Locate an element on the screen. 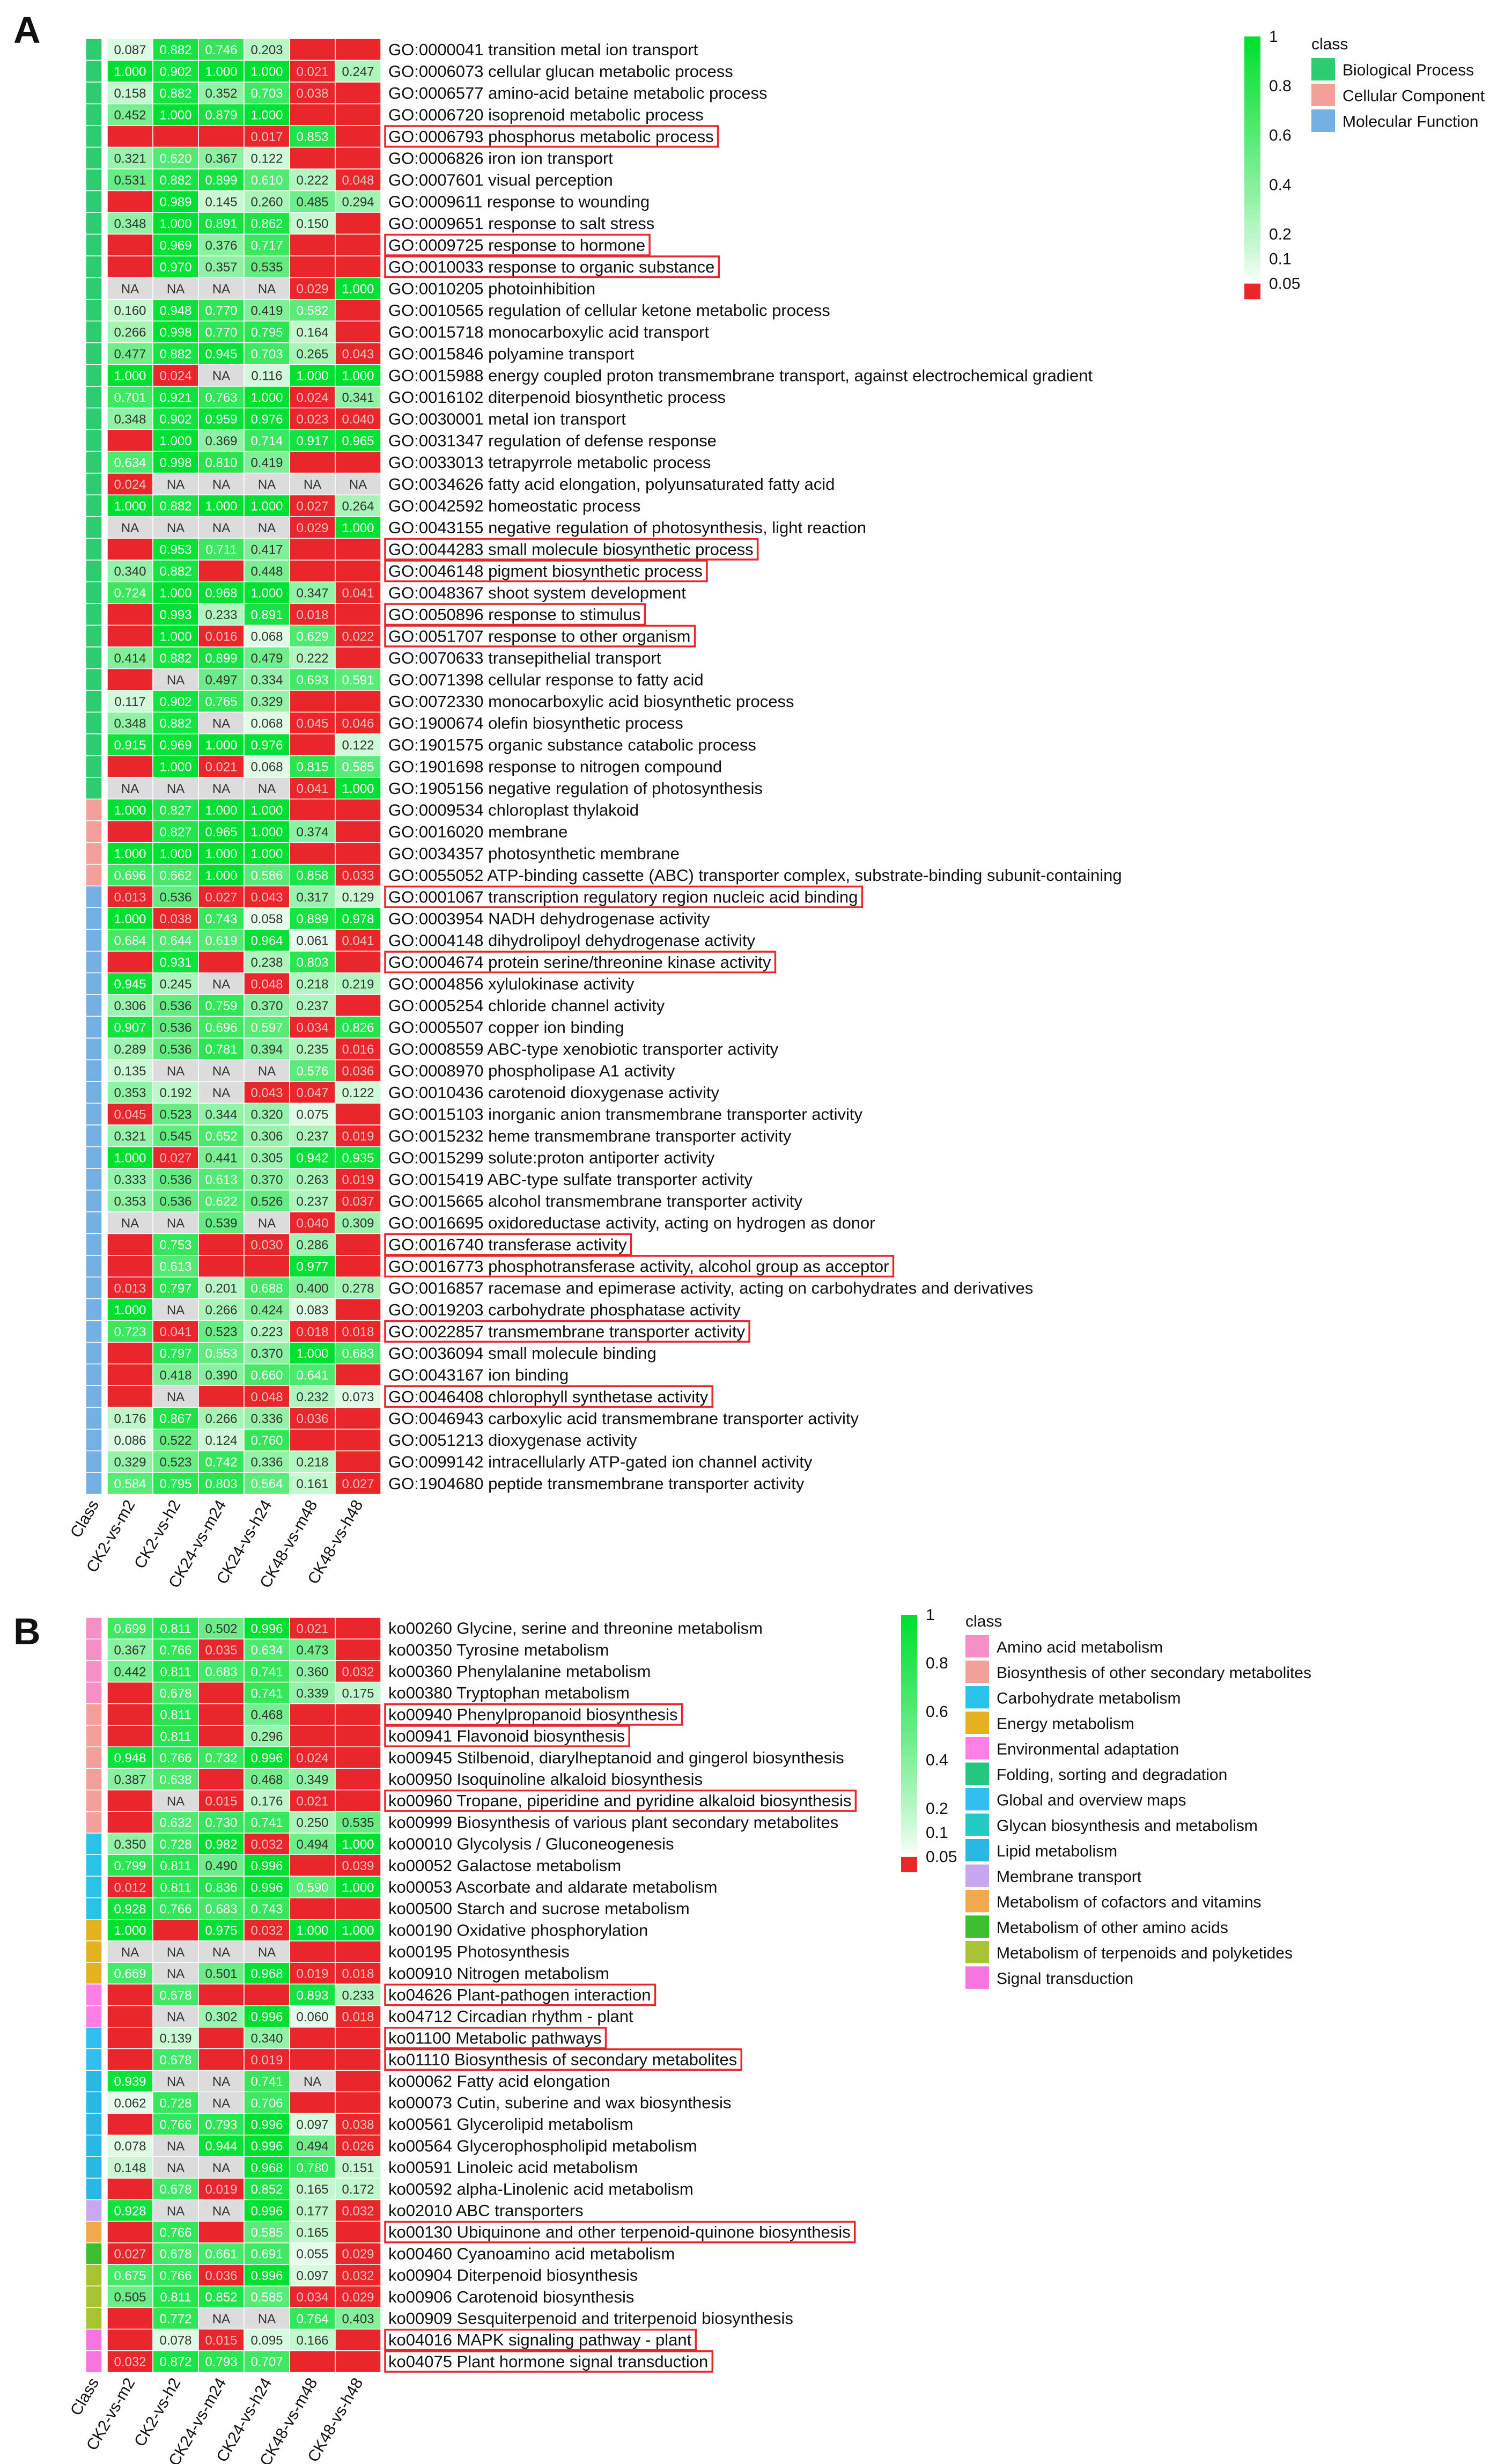 This screenshot has height=2464, width=1512. cell-value: 0.353 is located at coordinates (130, 1093).